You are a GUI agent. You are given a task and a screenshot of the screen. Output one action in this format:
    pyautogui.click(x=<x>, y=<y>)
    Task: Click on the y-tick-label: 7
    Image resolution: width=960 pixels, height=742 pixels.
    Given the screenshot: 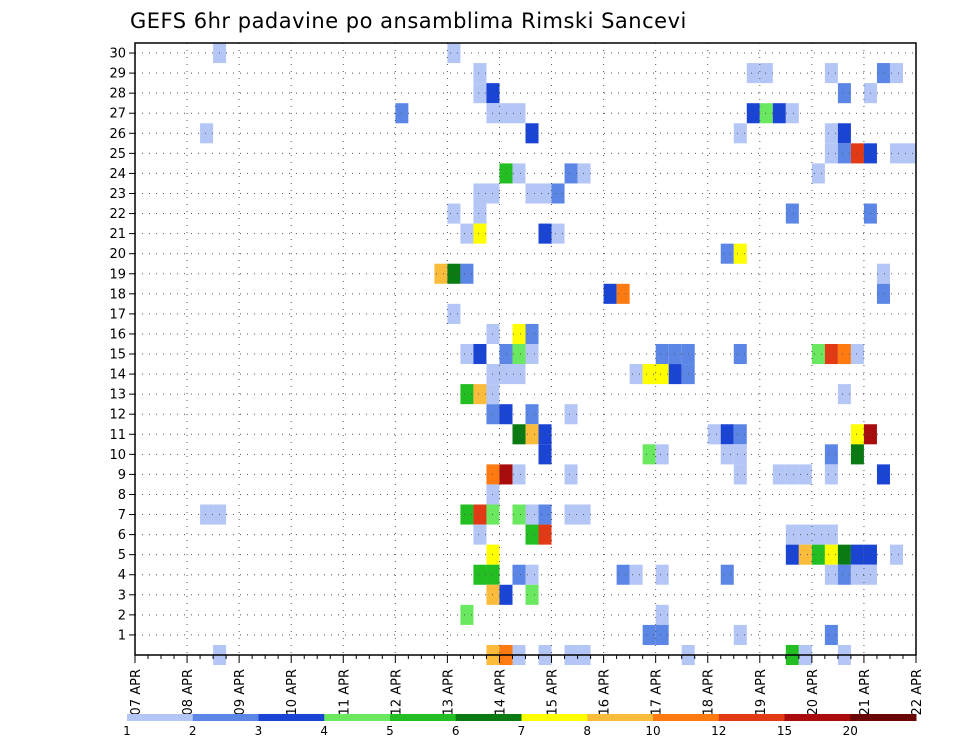 What is the action you would take?
    pyautogui.click(x=122, y=515)
    